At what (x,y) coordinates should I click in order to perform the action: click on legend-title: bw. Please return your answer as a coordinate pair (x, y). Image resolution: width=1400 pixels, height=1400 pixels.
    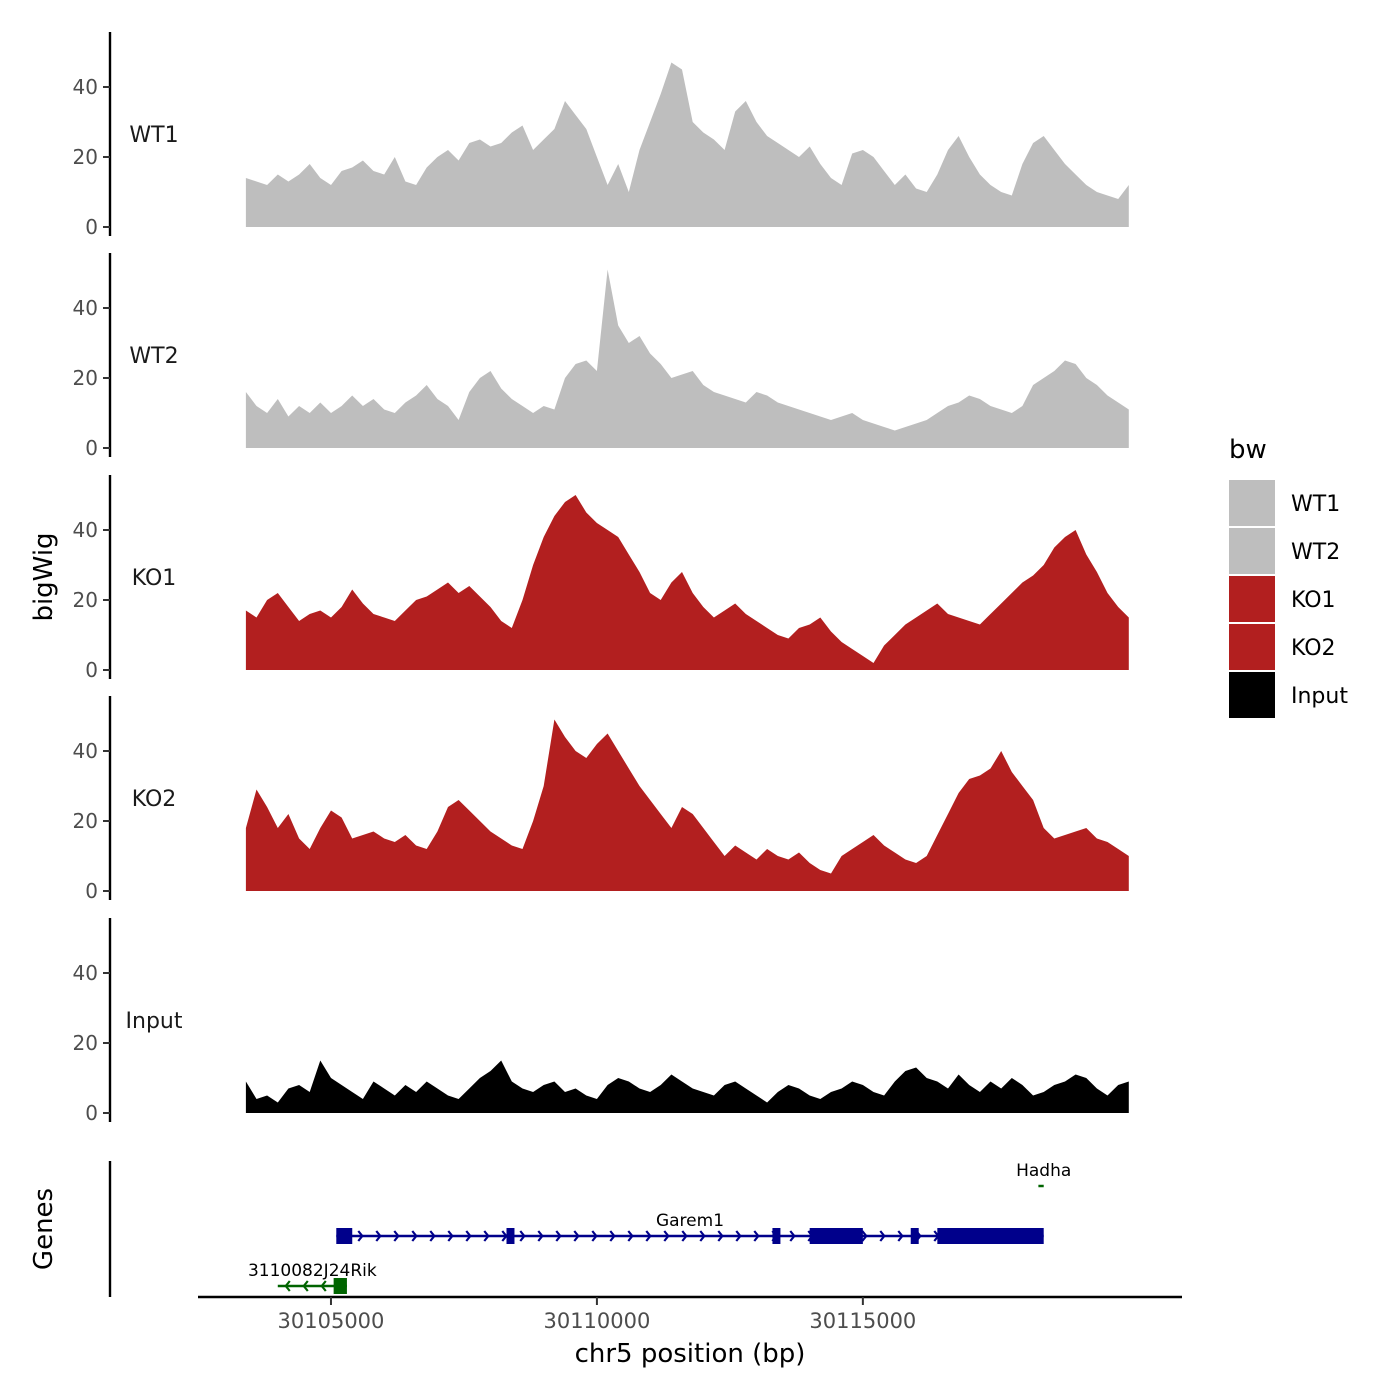
    Looking at the image, I should click on (1248, 450).